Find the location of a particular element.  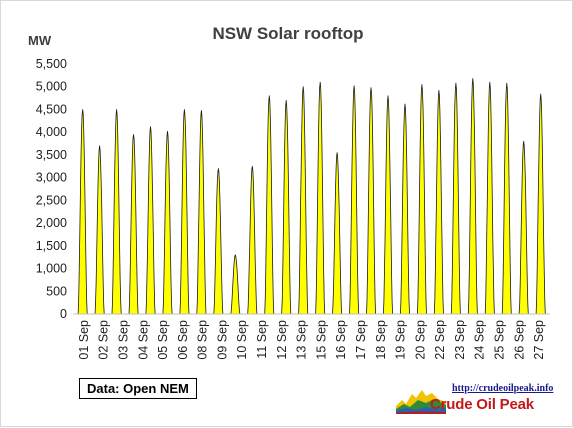

y-tick-label: 500 is located at coordinates (56, 291).